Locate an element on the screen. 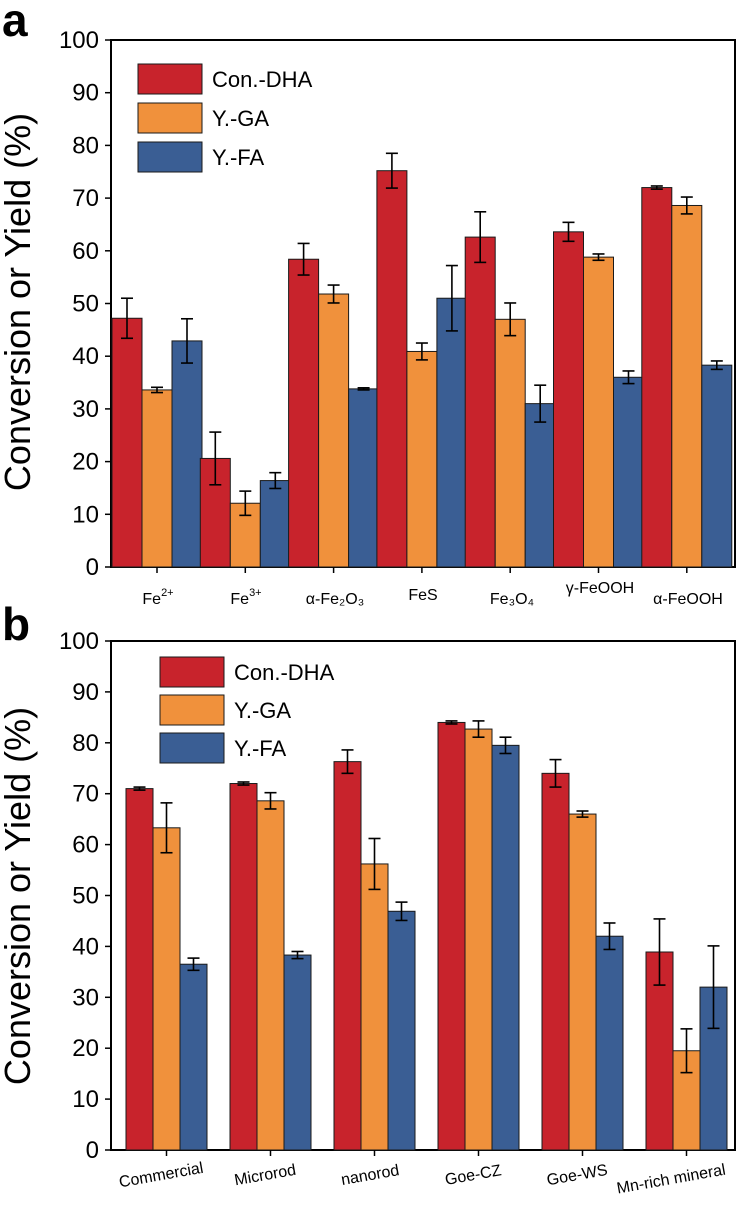  x-tick-label-fe2: Fe2+ is located at coordinates (157, 597).